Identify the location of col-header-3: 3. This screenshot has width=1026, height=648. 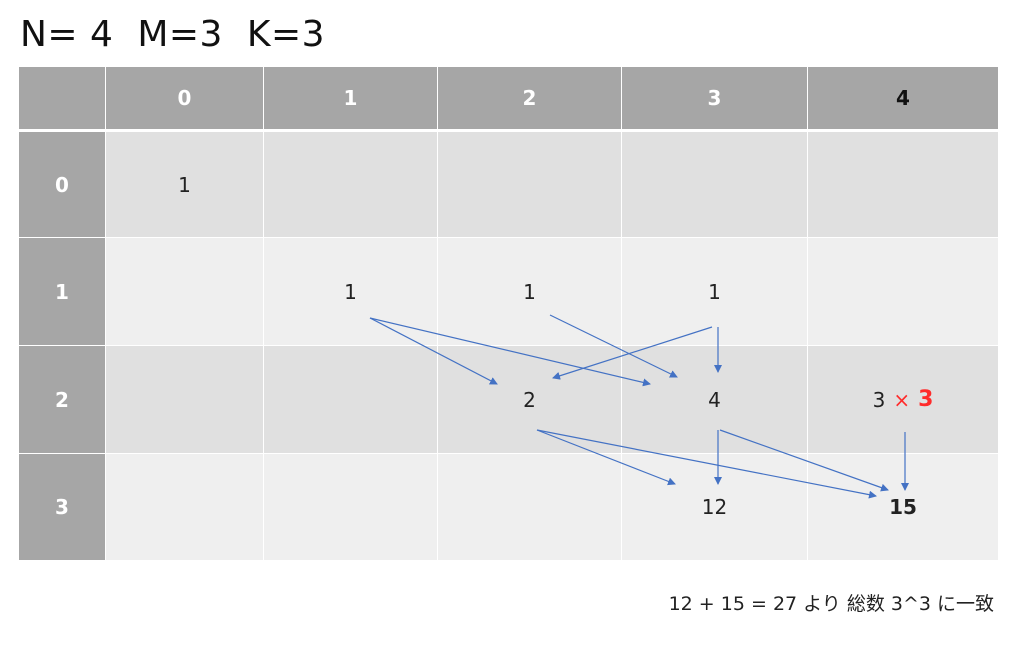
(715, 99).